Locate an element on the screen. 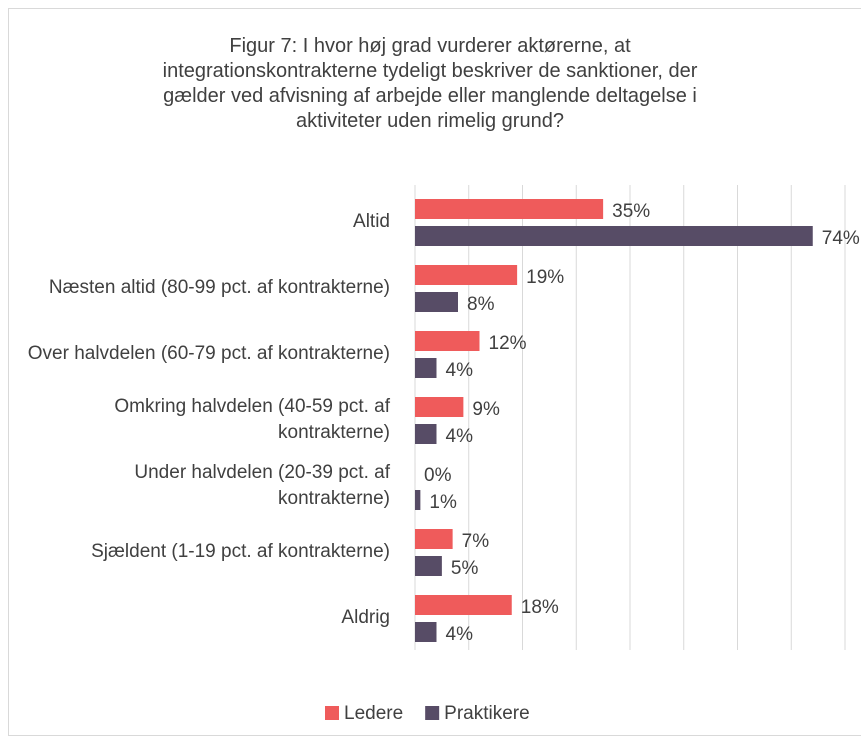  data-label: 12% is located at coordinates (508, 343).